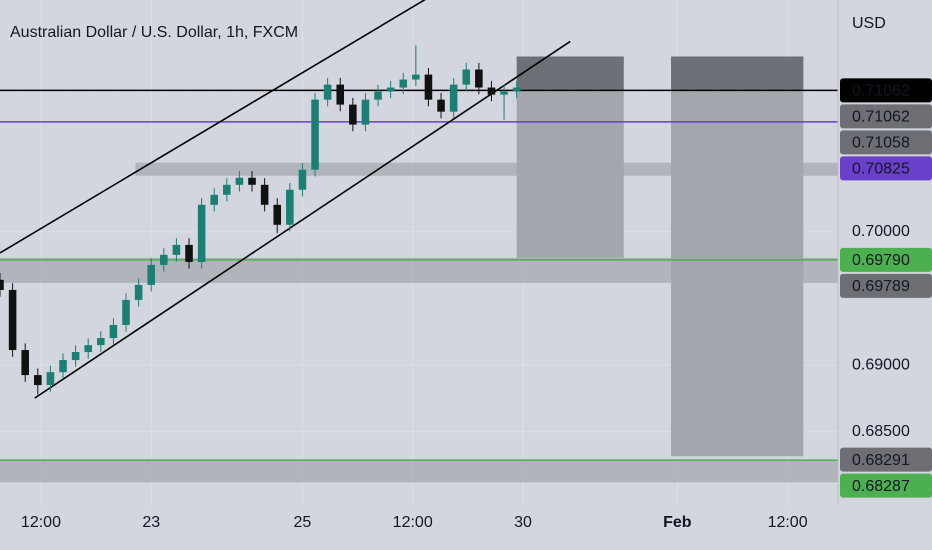  I want to click on price-label: 0.69789, so click(881, 286).